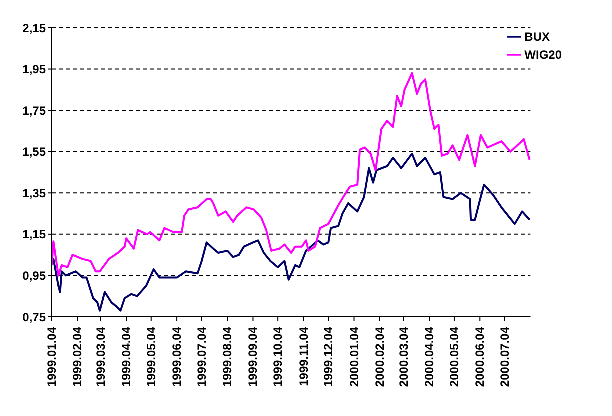 This screenshot has width=612, height=416. What do you see at coordinates (52, 357) in the screenshot?
I see `x-tick-label: 1999.01.04` at bounding box center [52, 357].